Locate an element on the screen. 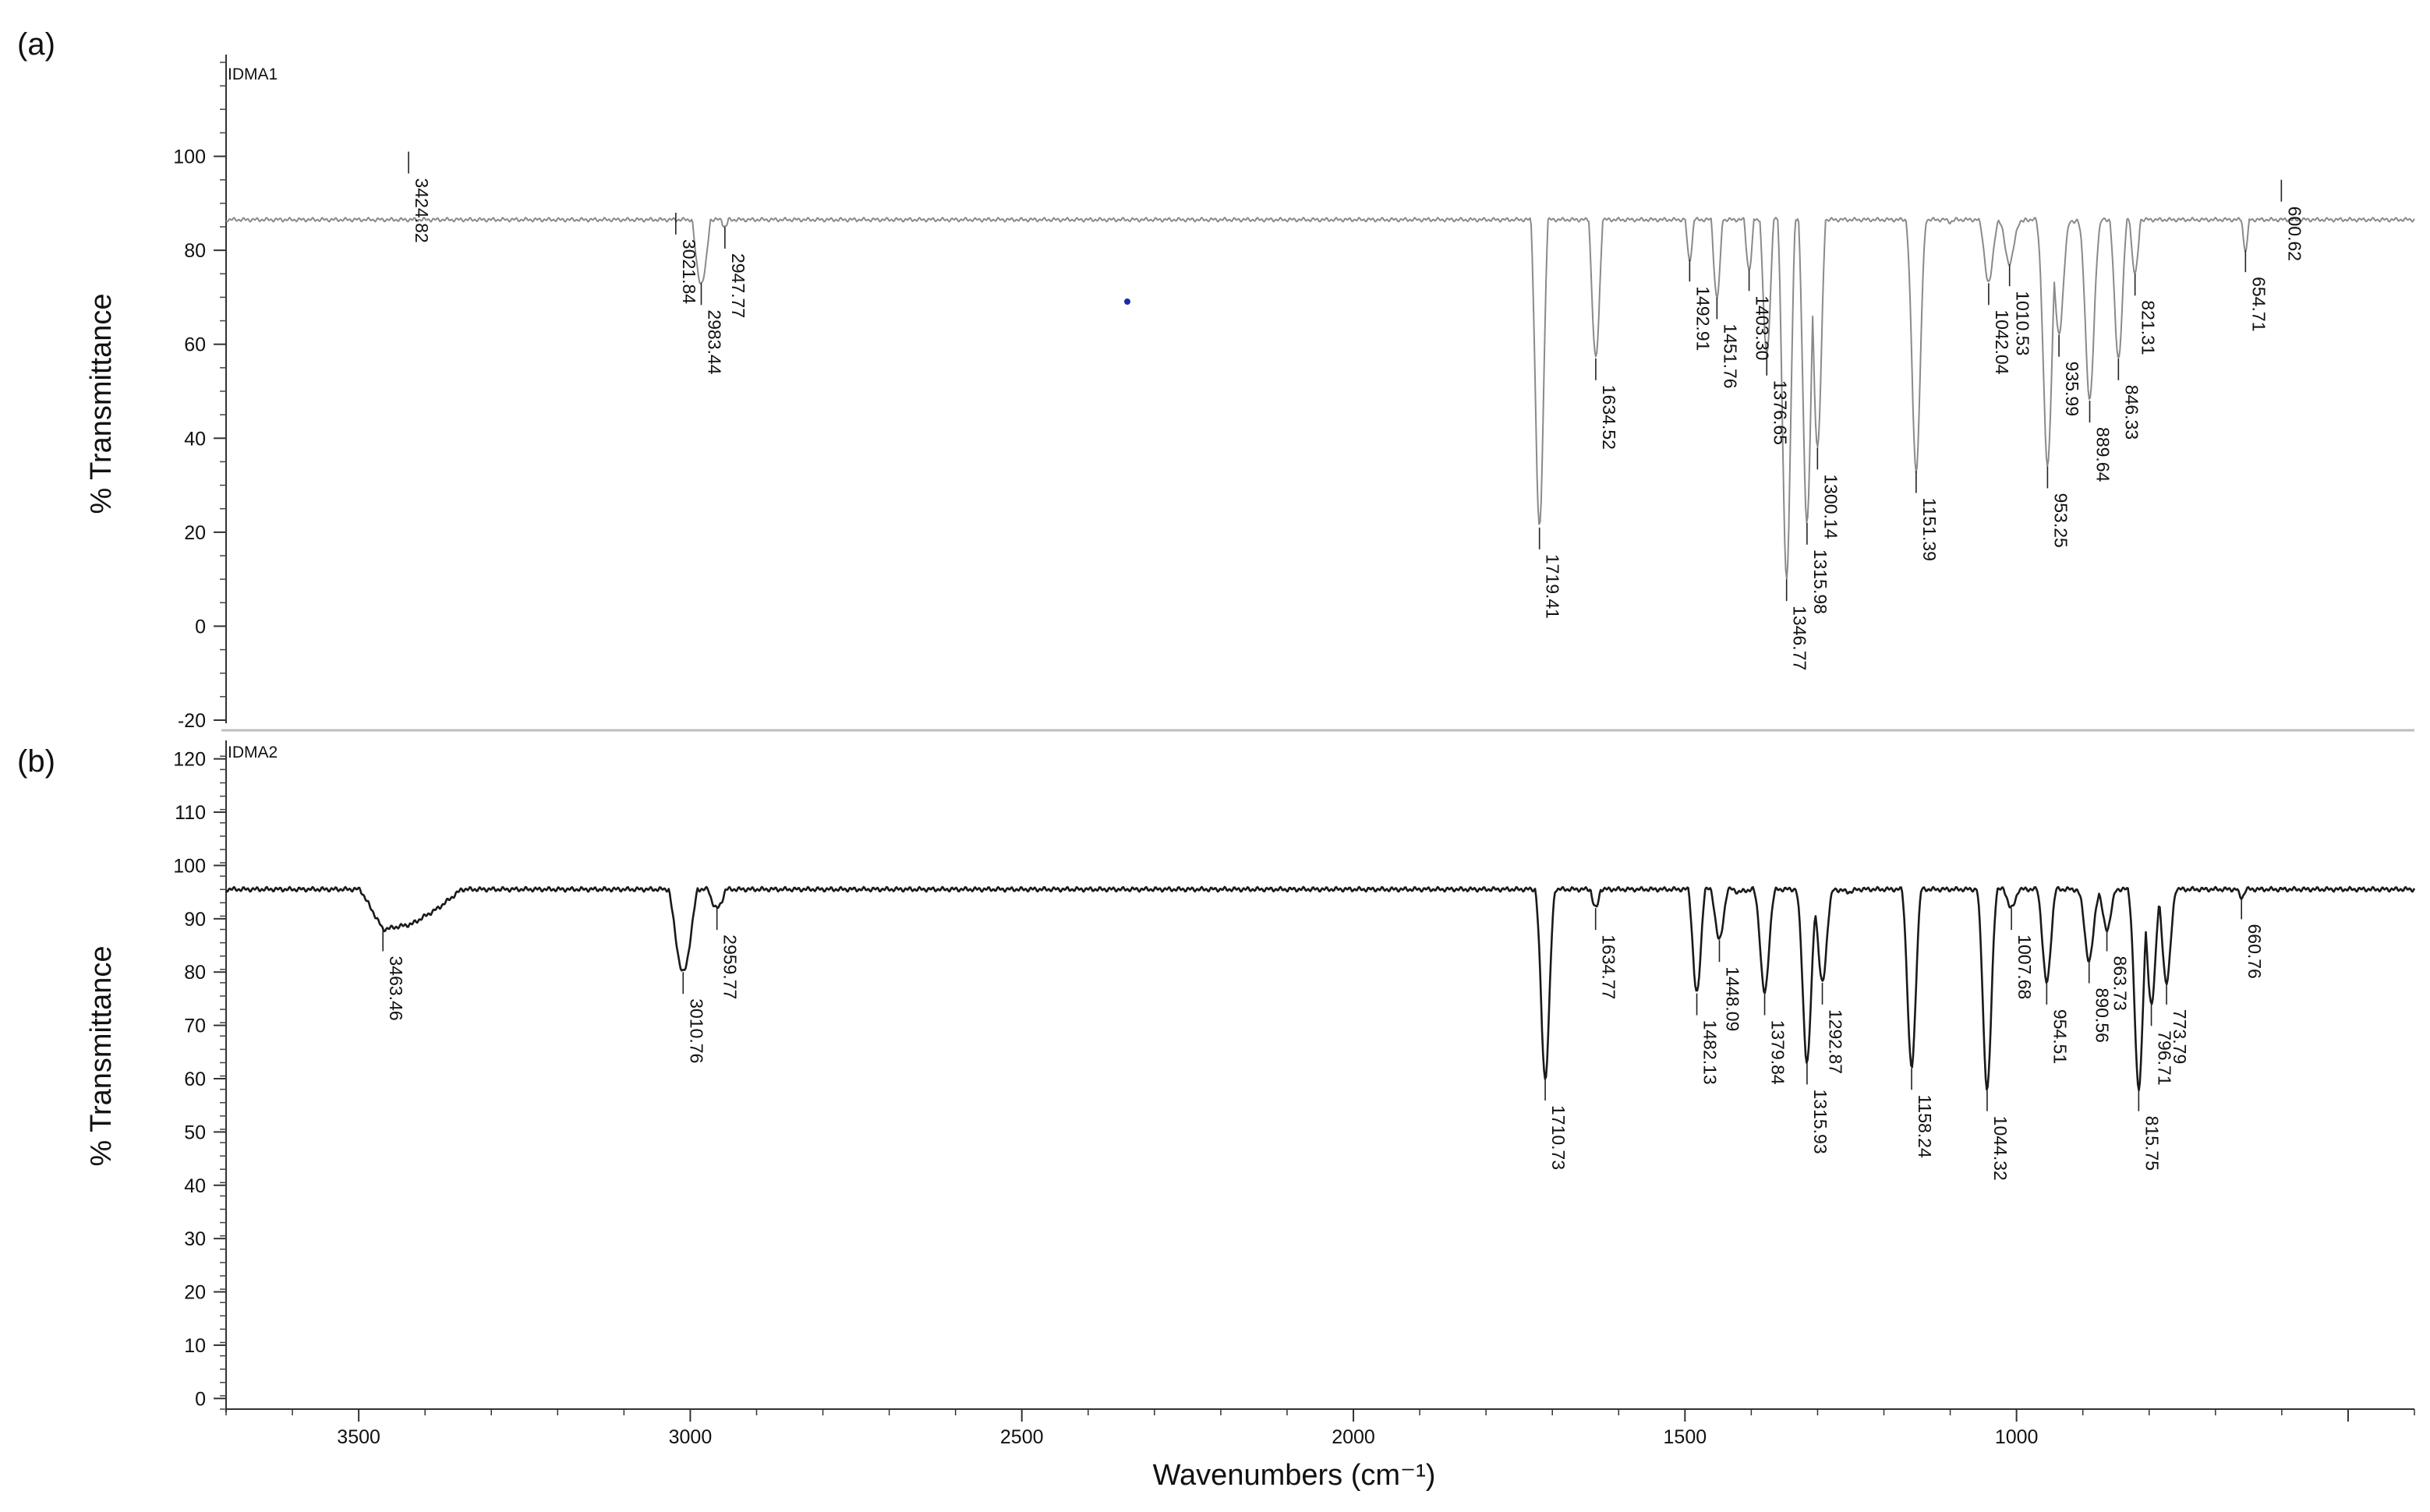  y-tick-label: 120 is located at coordinates (189, 760).